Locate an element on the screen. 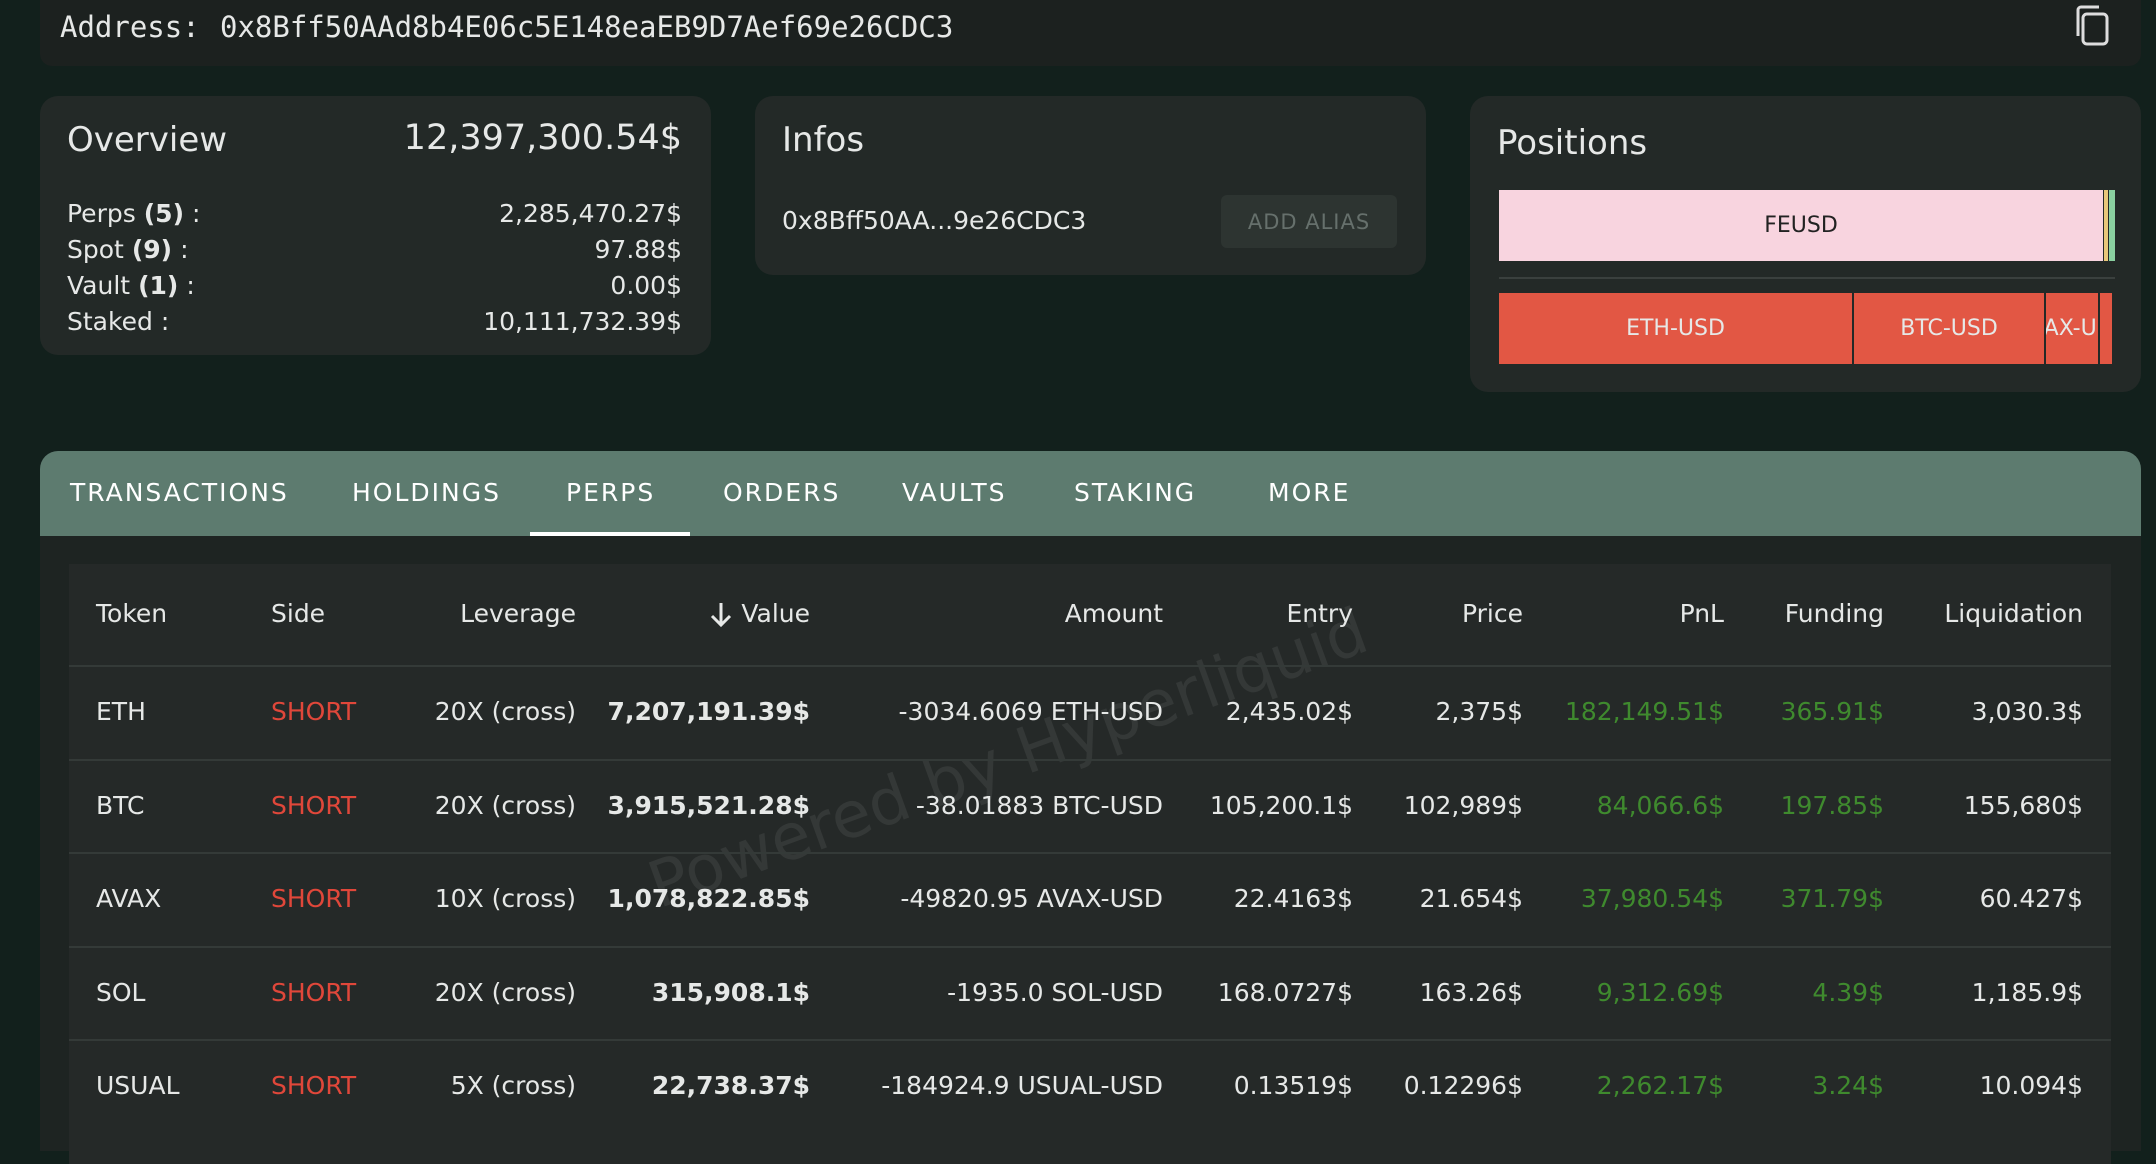 The image size is (2156, 1164). cell: 155,680$ is located at coordinates (2023, 805).